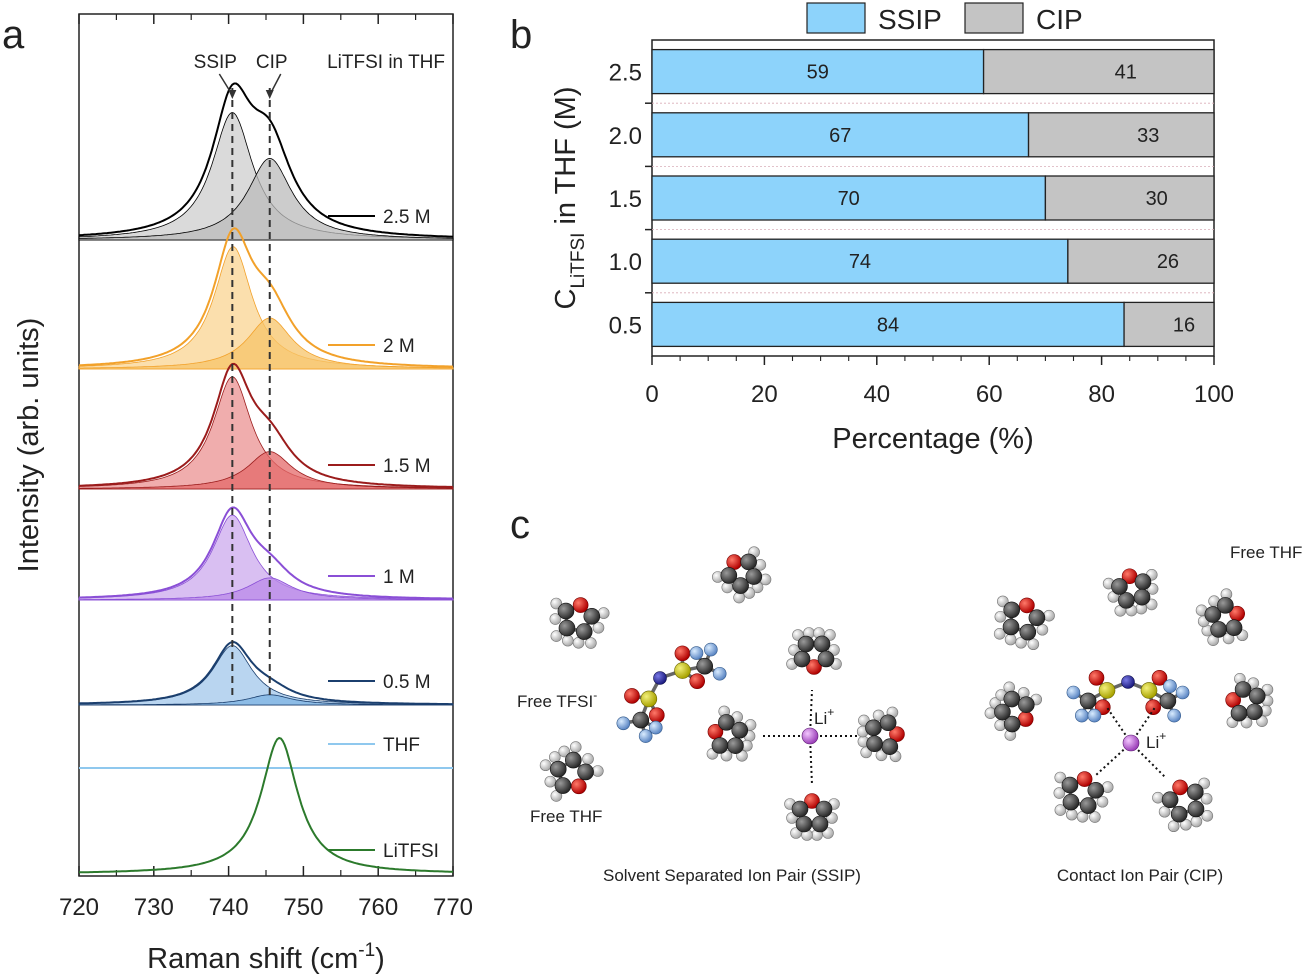 This screenshot has height=979, width=1316. Describe the element at coordinates (266, 199) in the screenshot. I see `fitted-peak-2.5M` at that location.